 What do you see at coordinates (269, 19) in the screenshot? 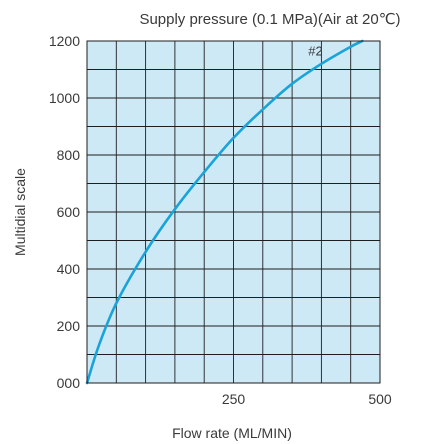
I see `chart-title: Supply pressure (0.1 MPa)(Air at 20℃)` at bounding box center [269, 19].